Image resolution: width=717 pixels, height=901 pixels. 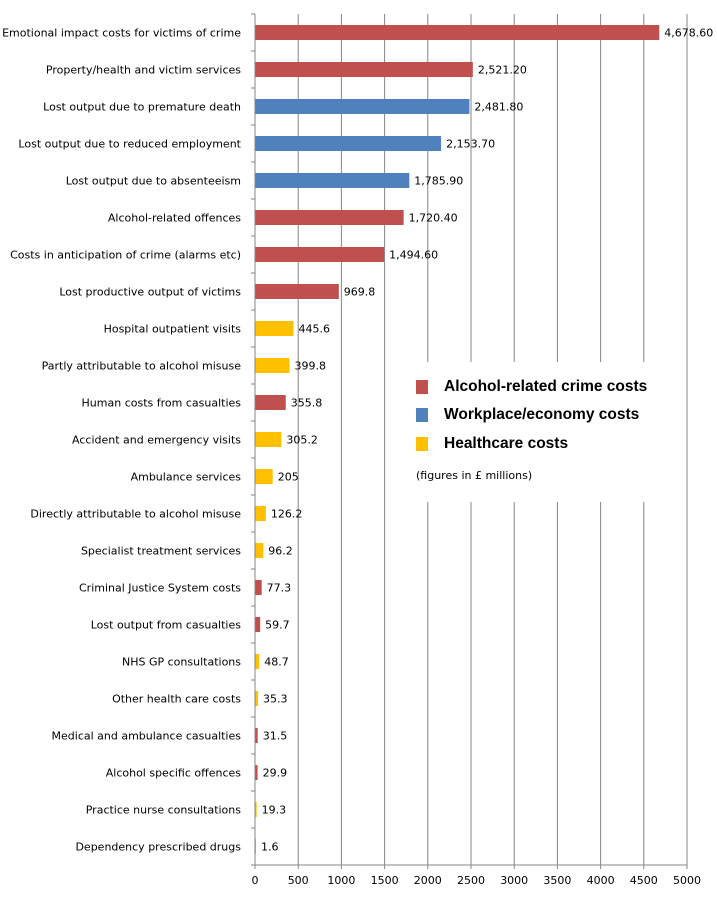 I want to click on value-label: 126.2, so click(x=287, y=514).